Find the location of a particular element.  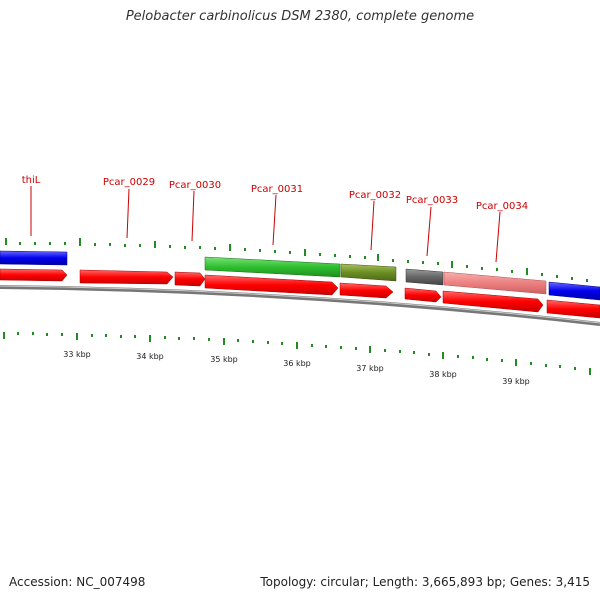

kbp-label: 38 kbp is located at coordinates (443, 374).